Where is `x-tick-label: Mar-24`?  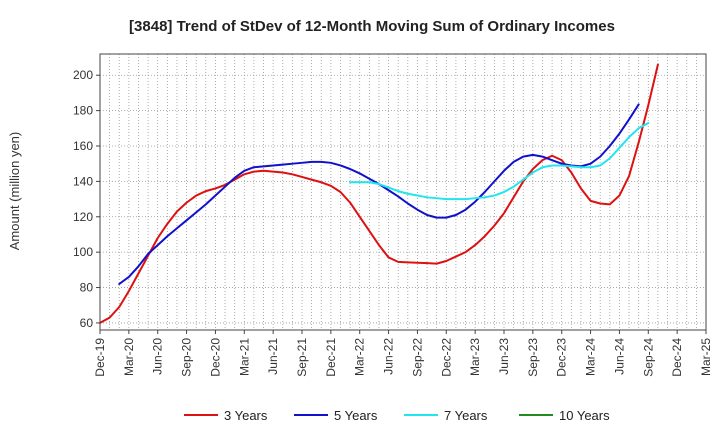
x-tick-label: Mar-24 is located at coordinates (591, 357).